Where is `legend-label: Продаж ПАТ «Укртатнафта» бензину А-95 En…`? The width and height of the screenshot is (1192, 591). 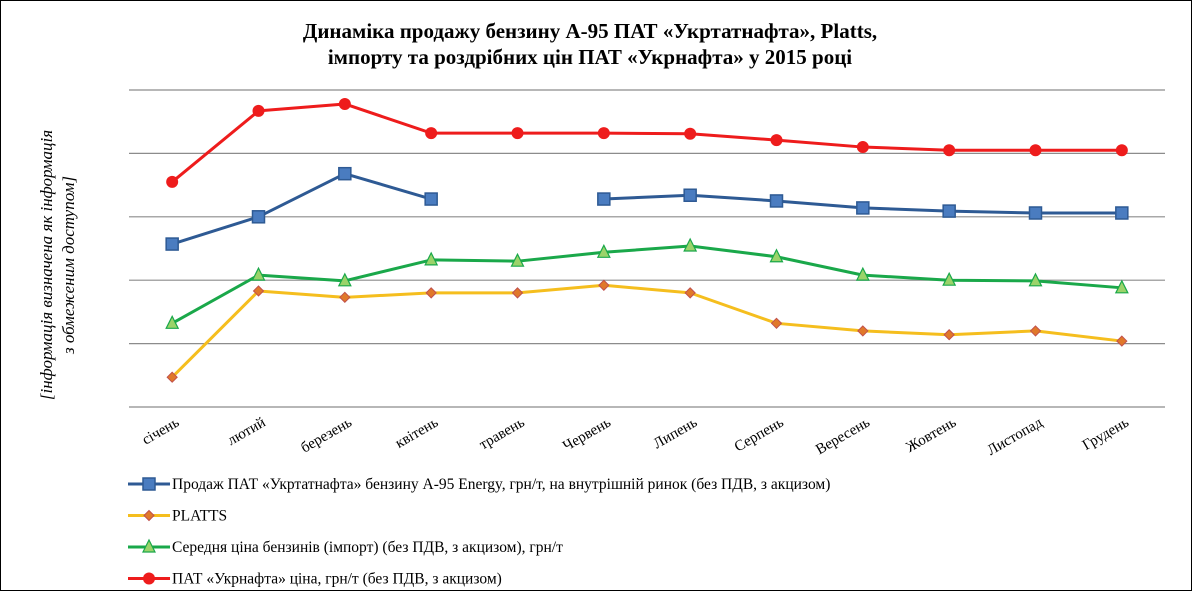 legend-label: Продаж ПАТ «Укртатнафта» бензину А-95 En… is located at coordinates (501, 484).